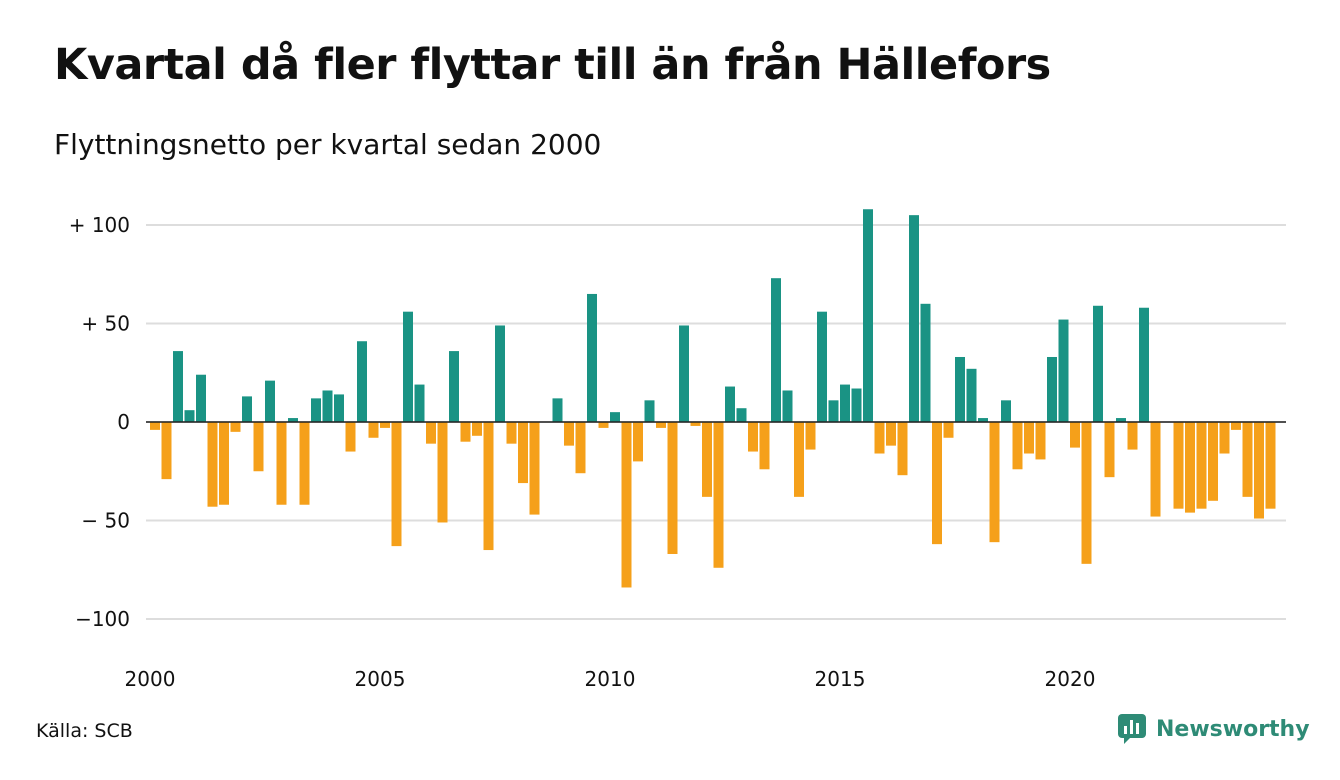 This screenshot has width=1340, height=780. What do you see at coordinates (105, 324) in the screenshot?
I see `y-tick-label: + 50` at bounding box center [105, 324].